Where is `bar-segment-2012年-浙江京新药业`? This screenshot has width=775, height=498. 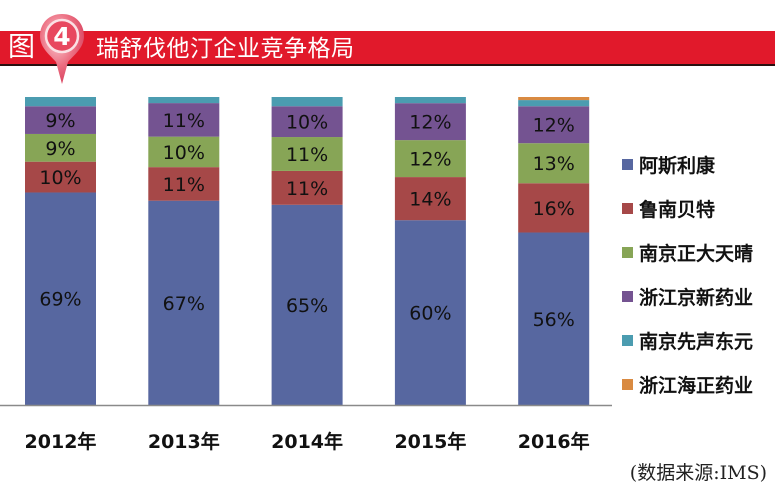
bar-segment-2012年-浙江京新药业 is located at coordinates (60, 120).